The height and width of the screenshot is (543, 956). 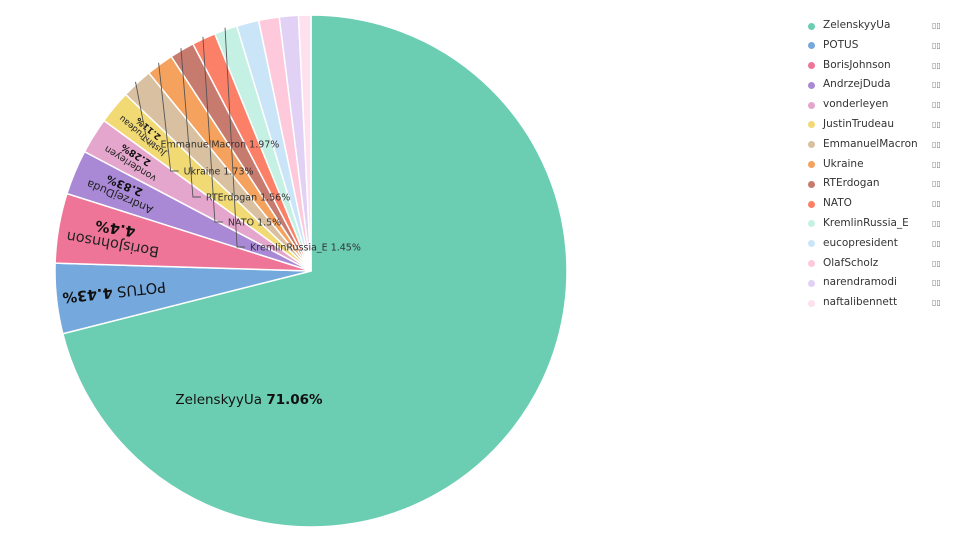 What do you see at coordinates (168, 117) in the screenshot?
I see `leader-line-ukraine` at bounding box center [168, 117].